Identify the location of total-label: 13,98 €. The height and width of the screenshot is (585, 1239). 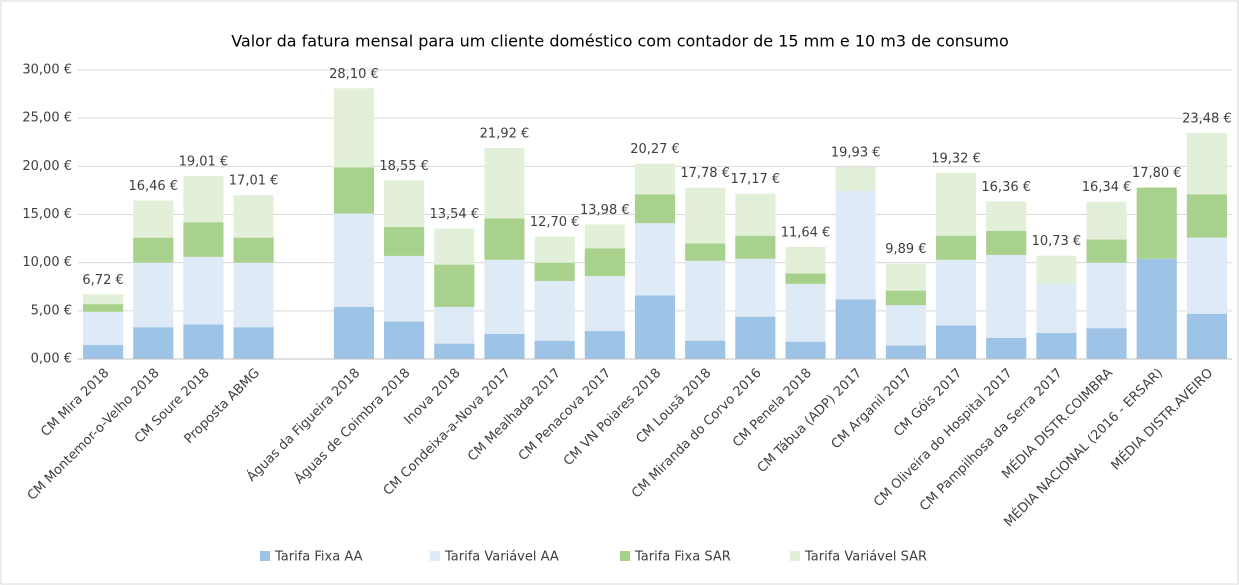
(605, 210).